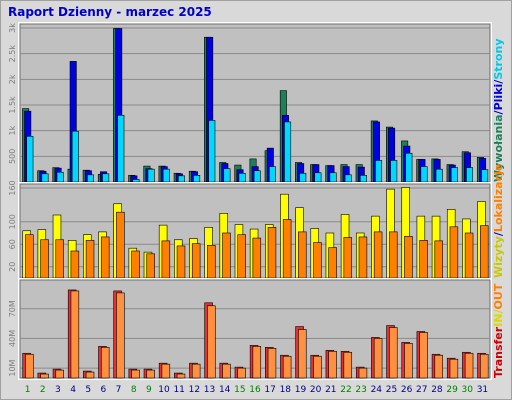  What do you see at coordinates (58, 390) in the screenshot?
I see `x-tick-label: 3` at bounding box center [58, 390].